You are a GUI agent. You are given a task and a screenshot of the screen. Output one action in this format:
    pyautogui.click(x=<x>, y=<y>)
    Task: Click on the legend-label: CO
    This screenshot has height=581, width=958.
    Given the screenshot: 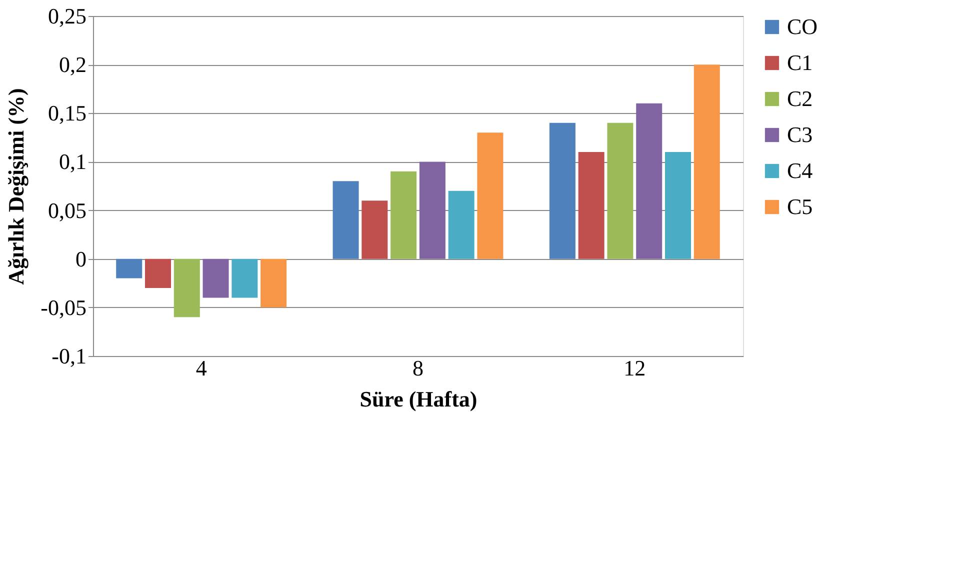 What is the action you would take?
    pyautogui.click(x=802, y=26)
    